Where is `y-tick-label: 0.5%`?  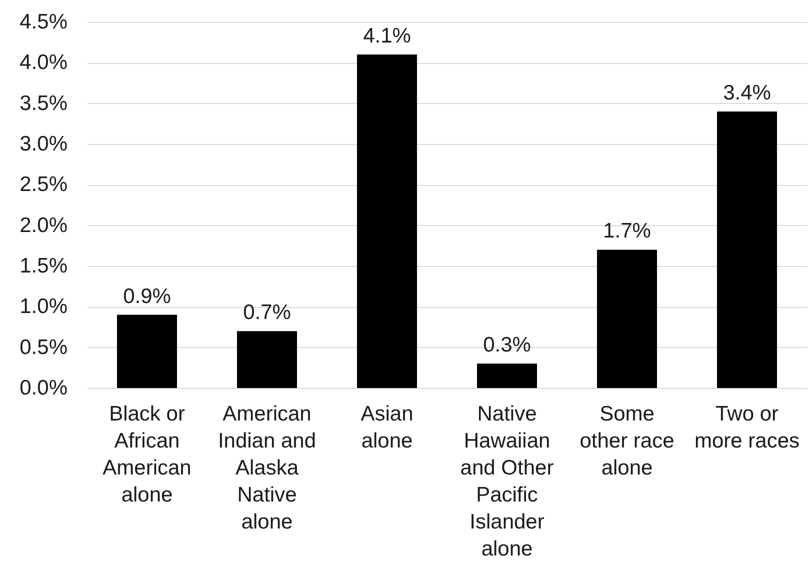 y-tick-label: 0.5% is located at coordinates (44, 347).